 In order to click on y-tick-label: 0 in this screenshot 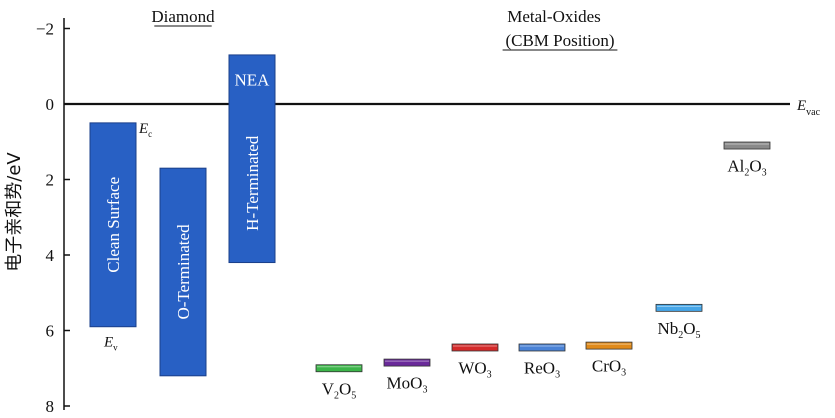, I will do `click(50, 104)`.